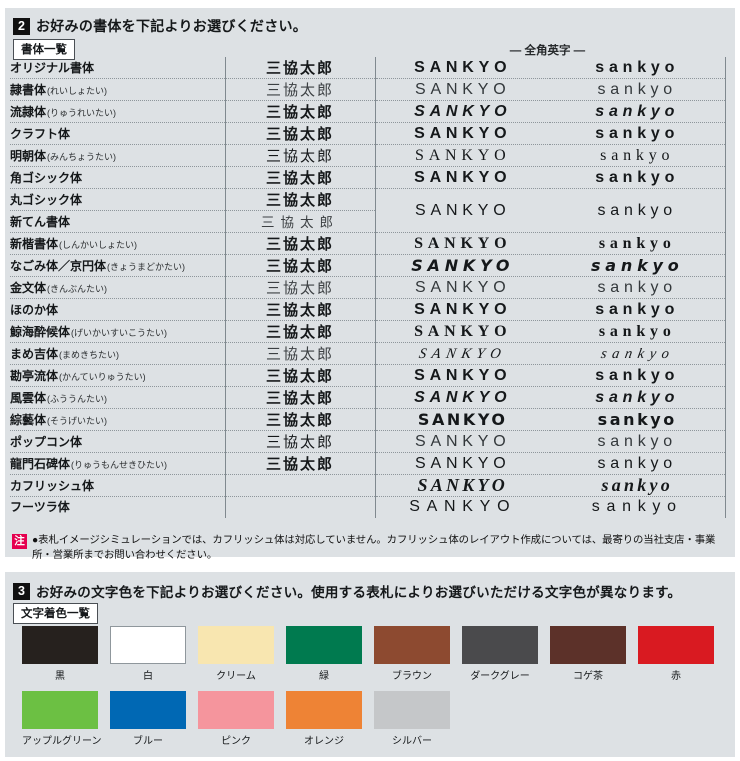 The height and width of the screenshot is (761, 740). Describe the element at coordinates (676, 676) in the screenshot. I see `color-swatch-label: 赤` at that location.